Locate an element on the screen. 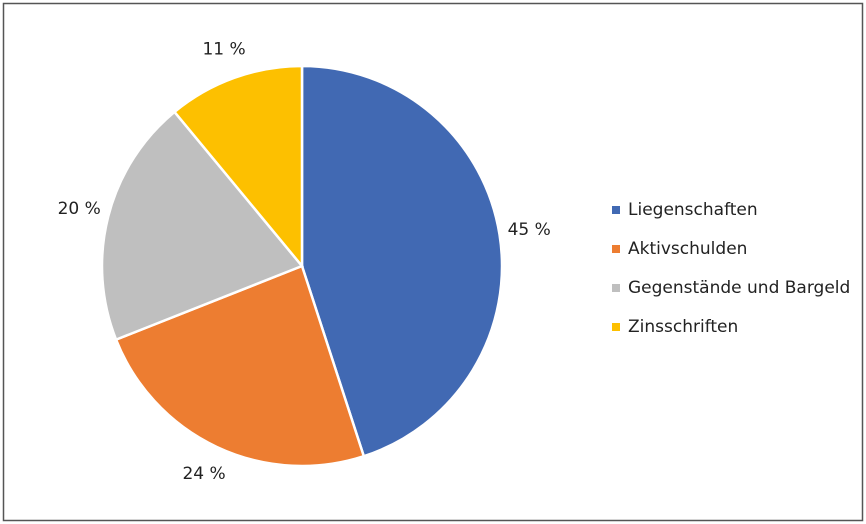 The width and height of the screenshot is (866, 524). data-label: 11 % is located at coordinates (223, 50).